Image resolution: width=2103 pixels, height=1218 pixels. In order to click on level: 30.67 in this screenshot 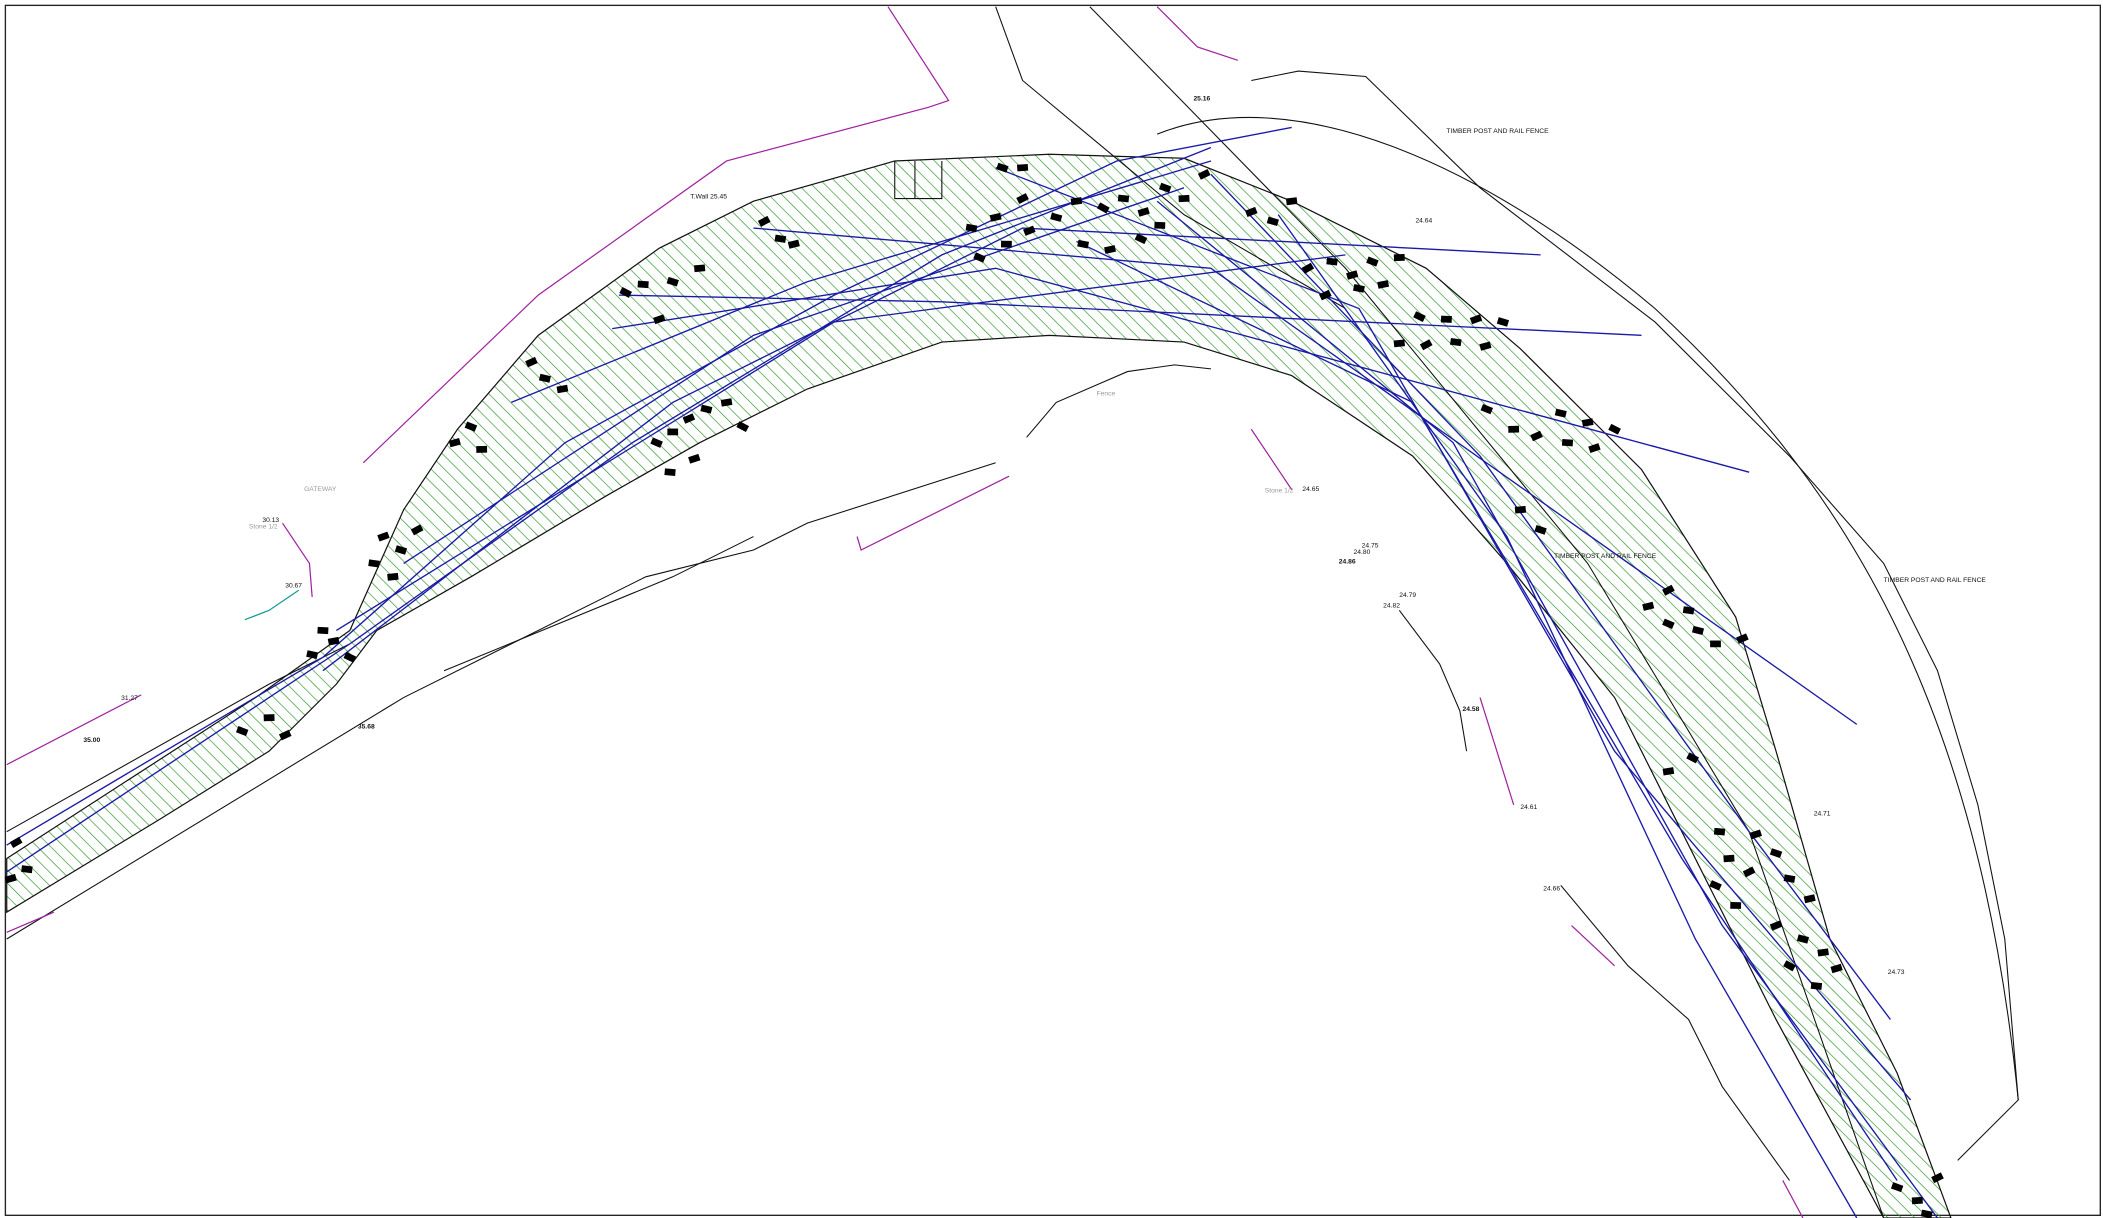, I will do `click(293, 586)`.